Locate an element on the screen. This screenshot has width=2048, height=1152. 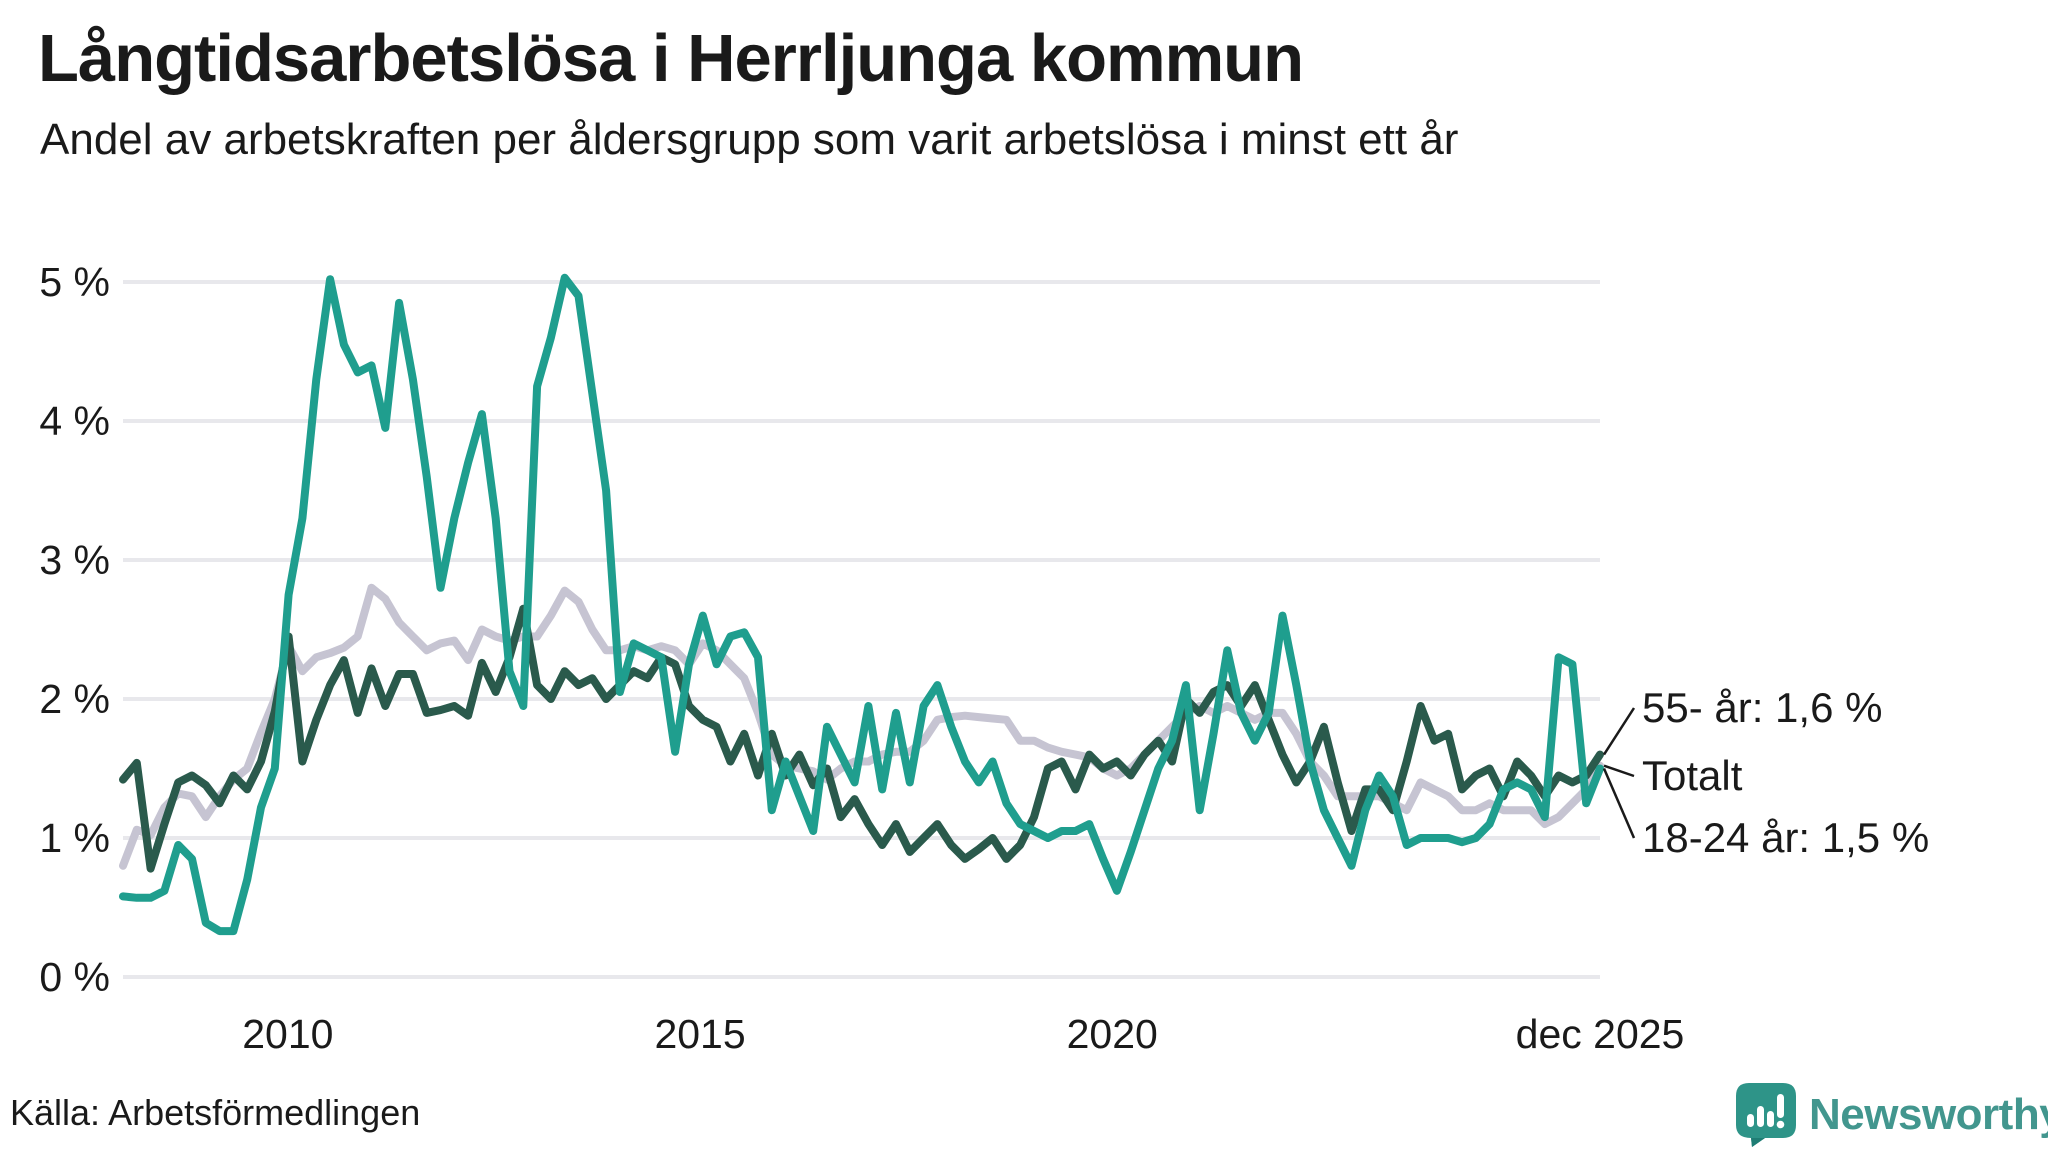
logo-bubble-shade is located at coordinates (1758, 1142).